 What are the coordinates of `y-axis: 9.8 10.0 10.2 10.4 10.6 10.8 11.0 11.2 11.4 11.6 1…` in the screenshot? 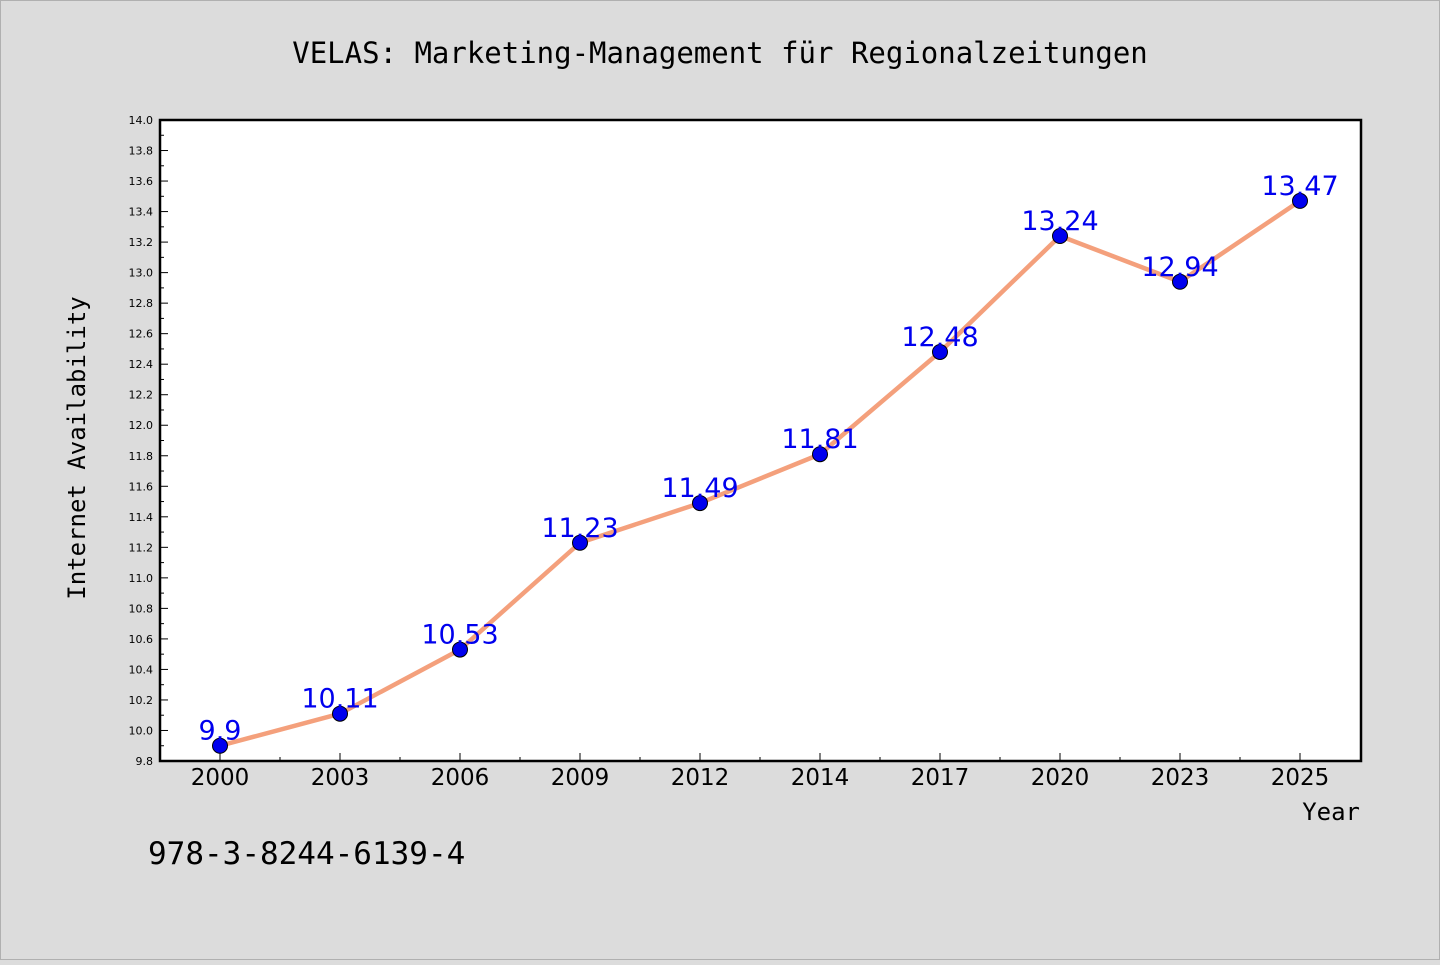 It's located at (148, 441).